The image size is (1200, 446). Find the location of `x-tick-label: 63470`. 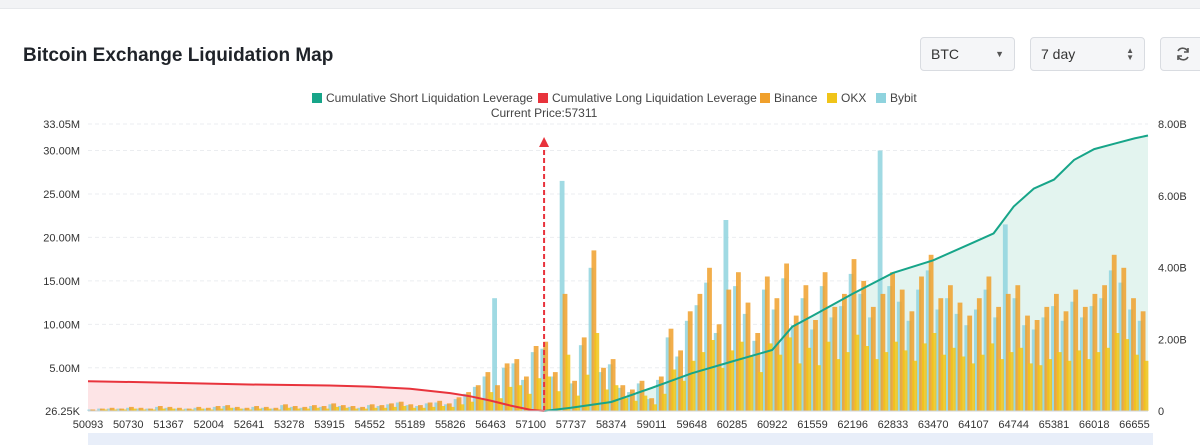

x-tick-label: 63470 is located at coordinates (933, 425).